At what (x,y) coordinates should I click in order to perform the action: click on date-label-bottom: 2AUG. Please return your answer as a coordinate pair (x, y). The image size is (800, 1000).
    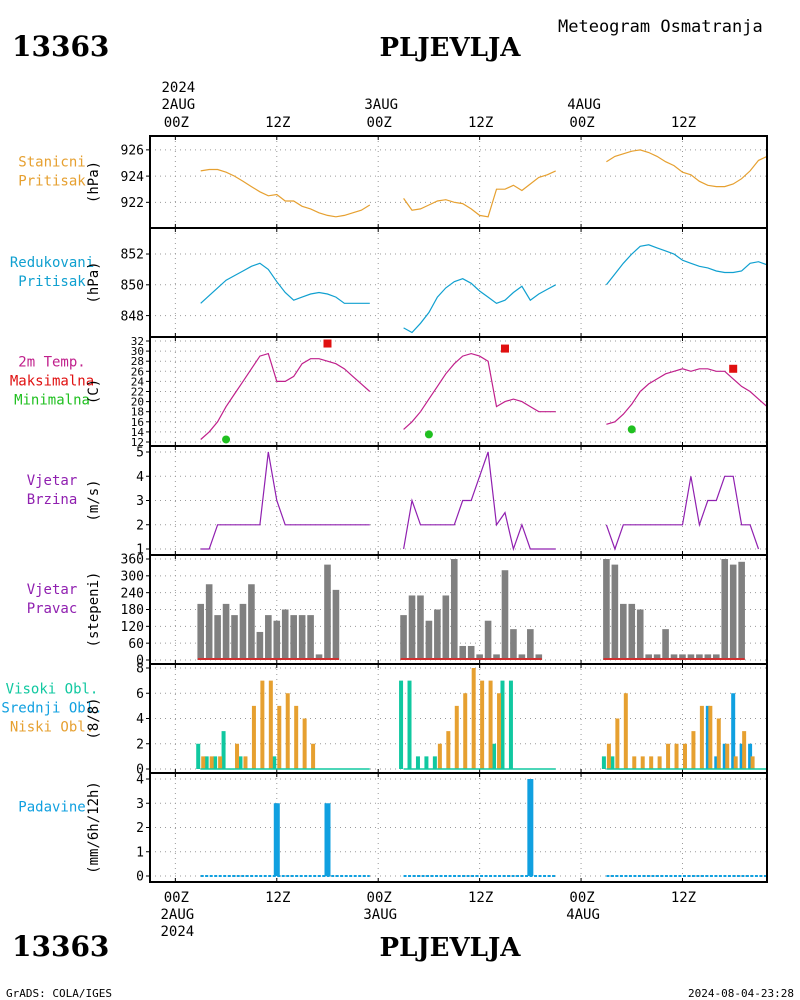
    Looking at the image, I should click on (177, 915).